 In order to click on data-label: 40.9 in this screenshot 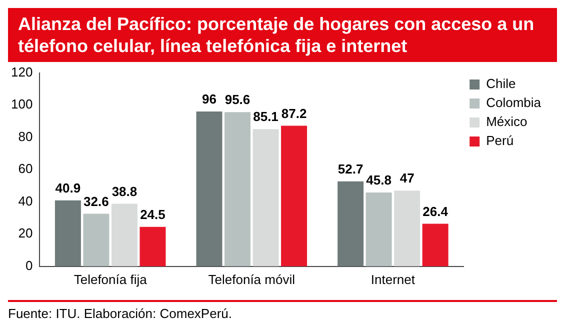, I will do `click(68, 188)`.